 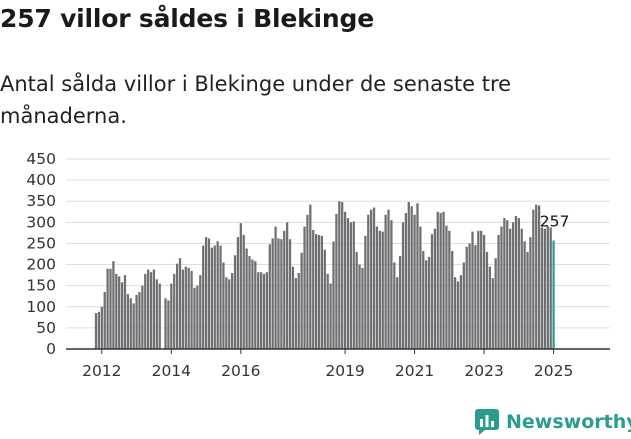 I want to click on x-tick-label: 2025, so click(x=553, y=371).